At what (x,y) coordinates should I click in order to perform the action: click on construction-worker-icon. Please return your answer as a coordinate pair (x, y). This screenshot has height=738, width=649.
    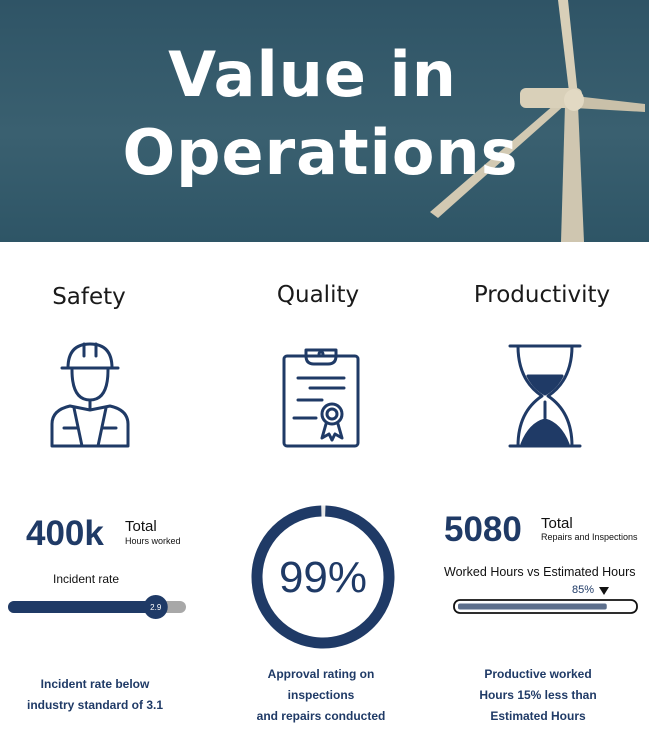
    Looking at the image, I should click on (90, 395).